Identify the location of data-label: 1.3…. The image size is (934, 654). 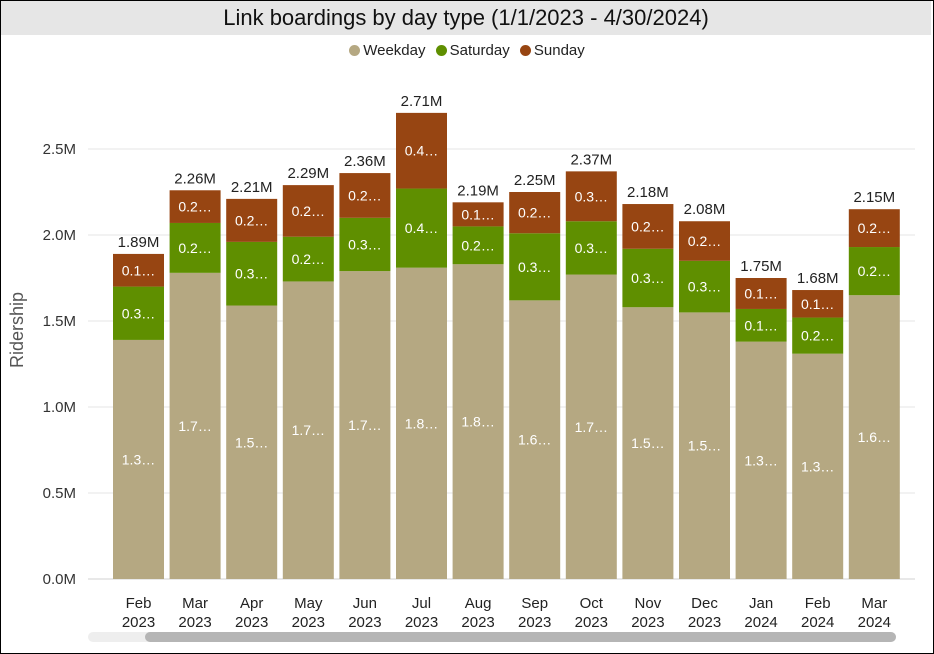
(817, 466).